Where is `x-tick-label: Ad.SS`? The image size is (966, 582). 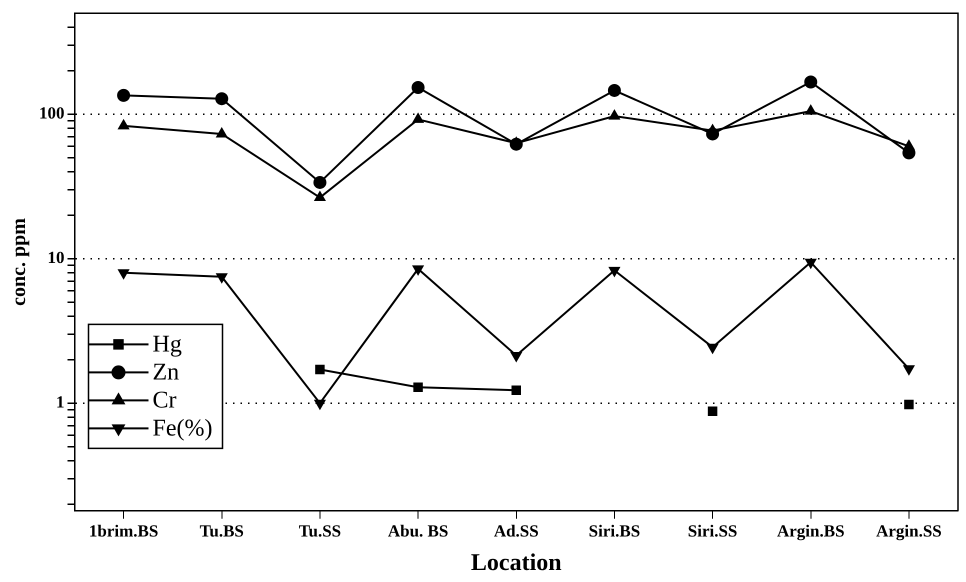
x-tick-label: Ad.SS is located at coordinates (516, 530).